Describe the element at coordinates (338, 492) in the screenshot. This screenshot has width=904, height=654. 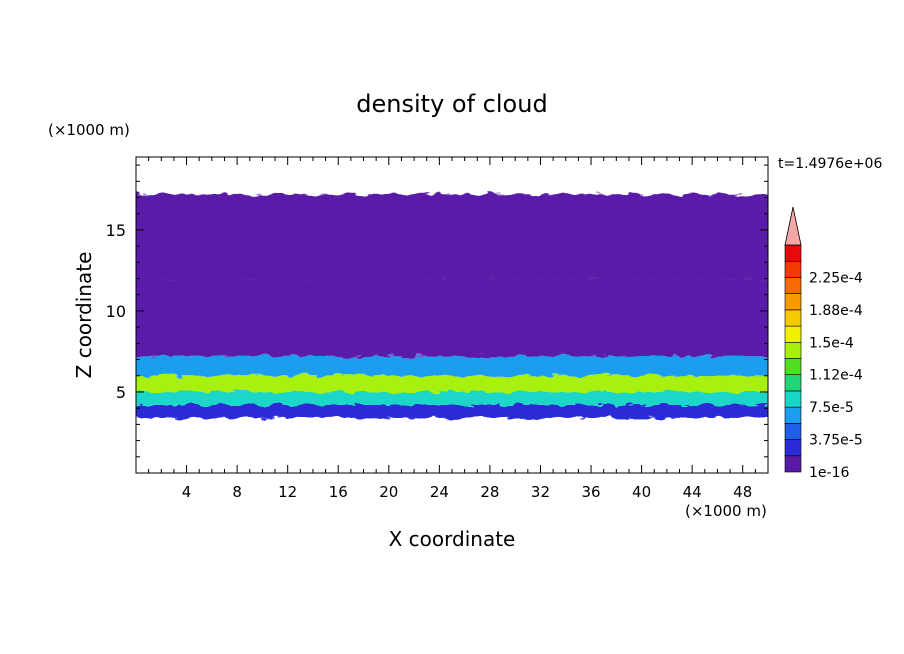
I see `x-tick-label: 16` at that location.